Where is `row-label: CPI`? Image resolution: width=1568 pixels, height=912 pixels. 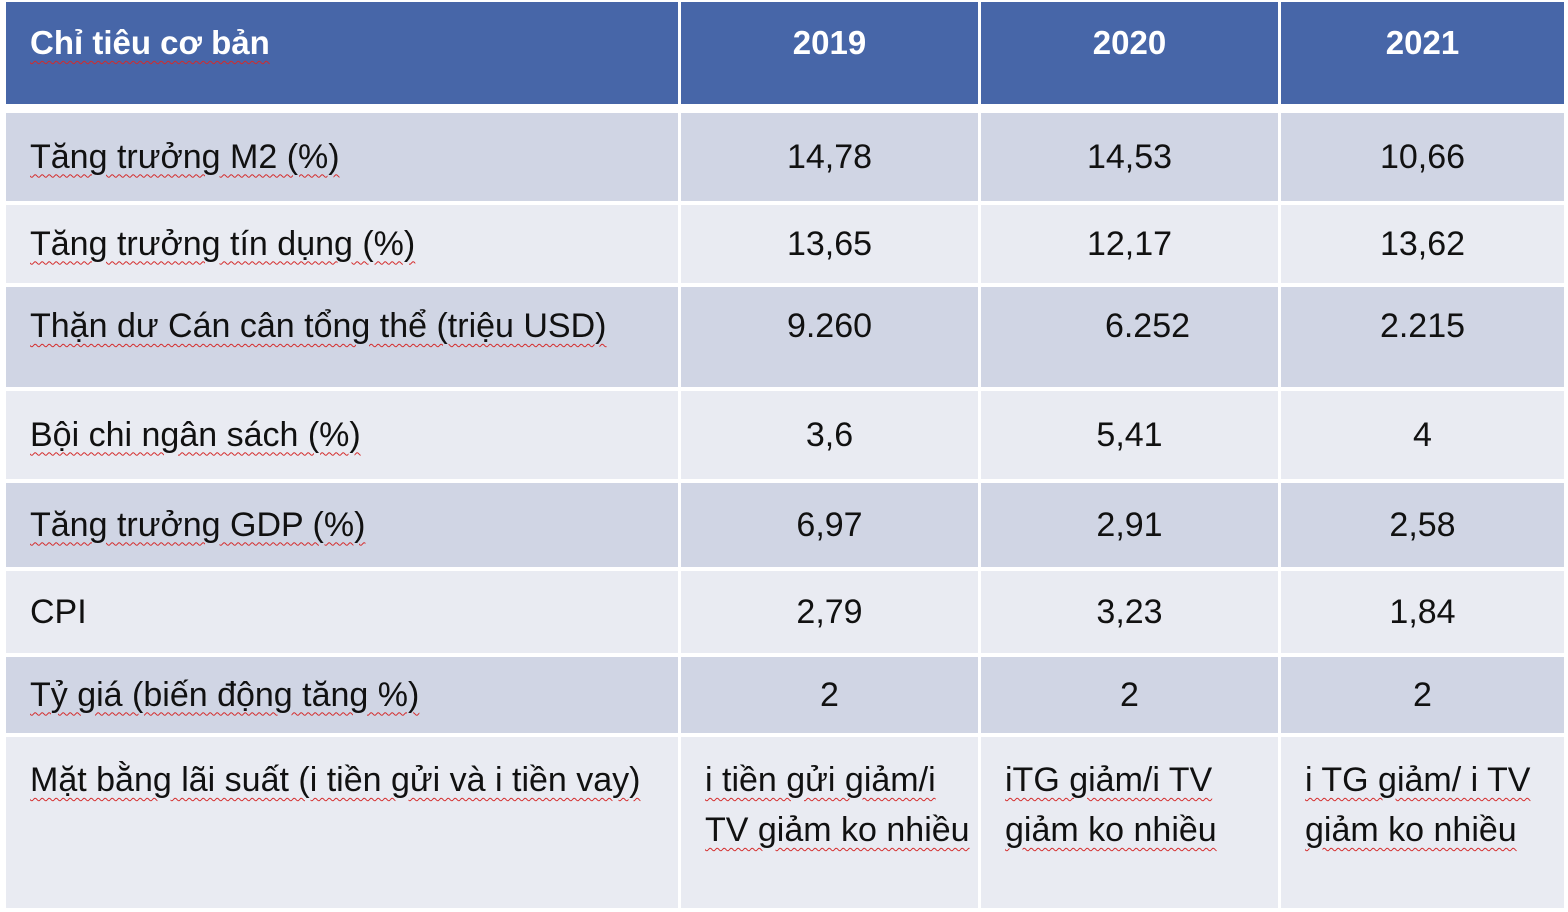 row-label: CPI is located at coordinates (343, 614).